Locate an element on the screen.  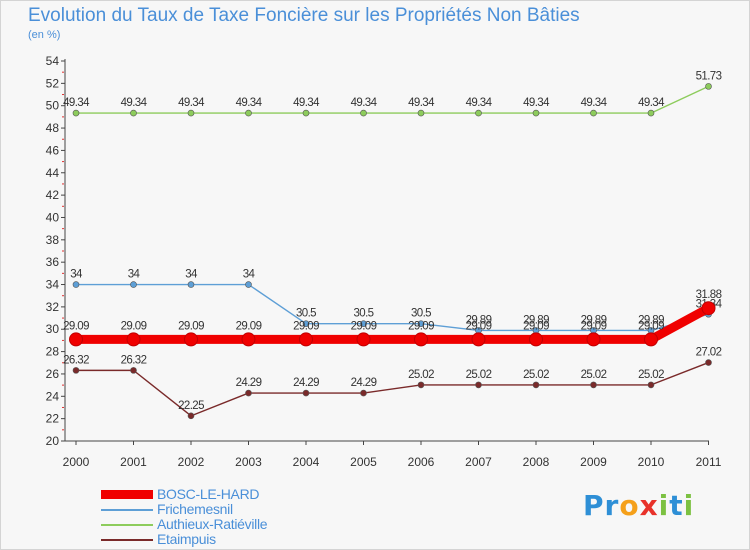
logo-letter: r is located at coordinates (612, 505).